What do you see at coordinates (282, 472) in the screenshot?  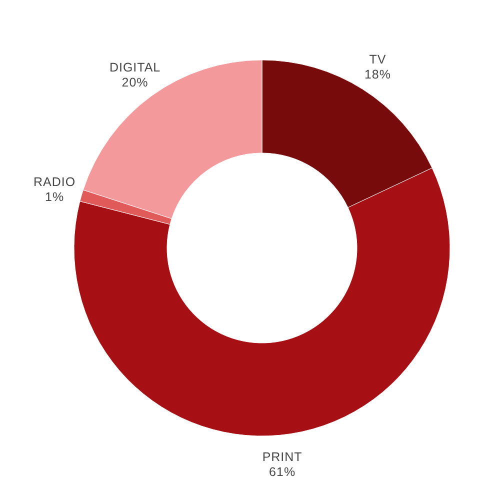 I see `data-label: 61%` at bounding box center [282, 472].